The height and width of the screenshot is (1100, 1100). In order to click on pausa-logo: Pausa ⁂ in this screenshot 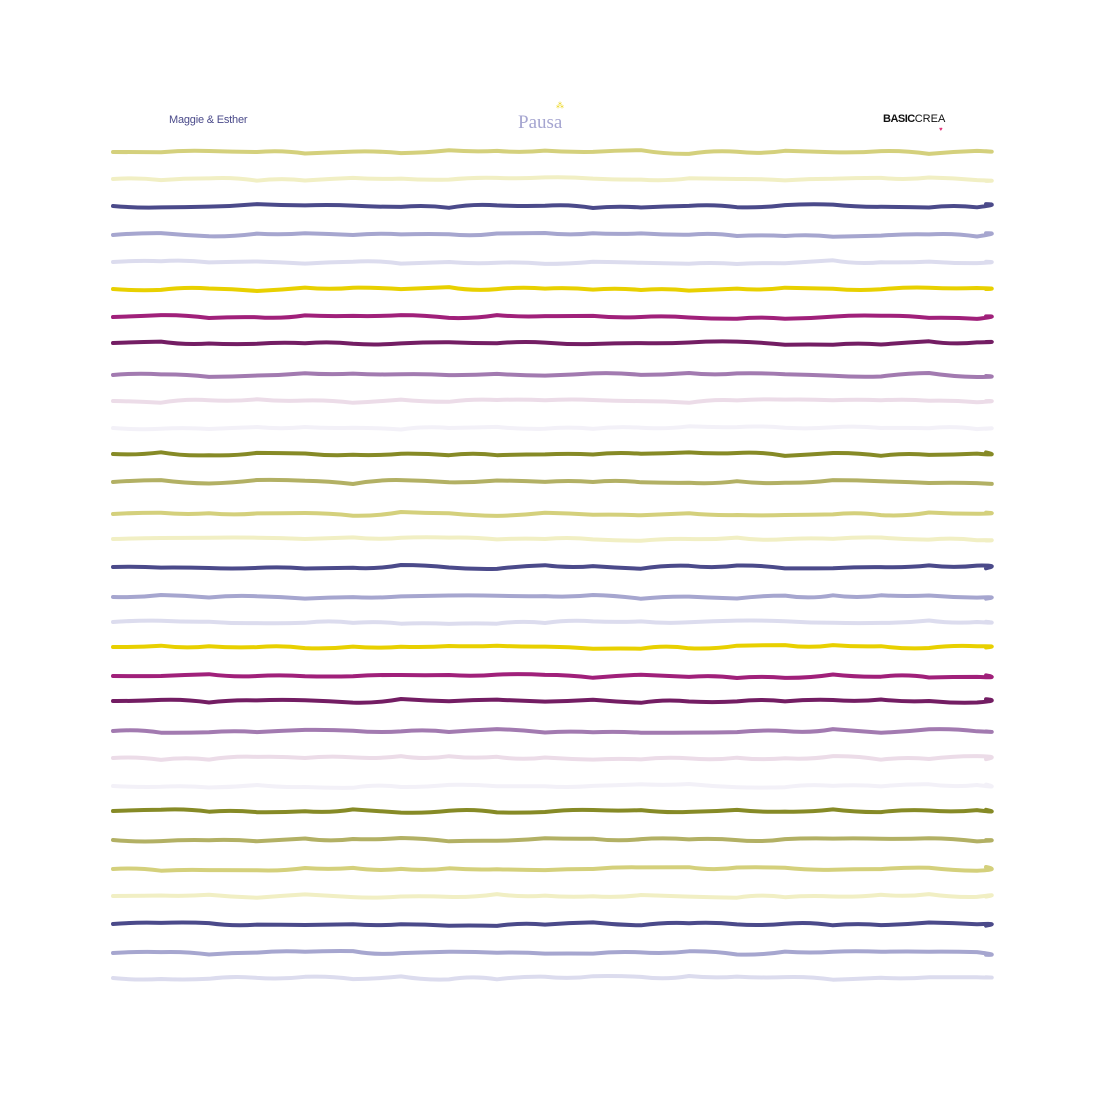, I will do `click(541, 117)`.